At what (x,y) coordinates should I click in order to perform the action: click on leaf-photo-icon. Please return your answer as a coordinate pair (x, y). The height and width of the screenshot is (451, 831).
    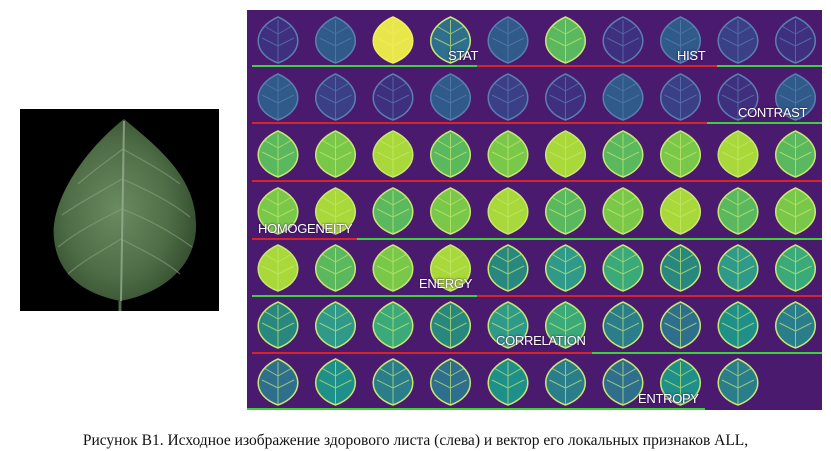
    Looking at the image, I should click on (119, 210).